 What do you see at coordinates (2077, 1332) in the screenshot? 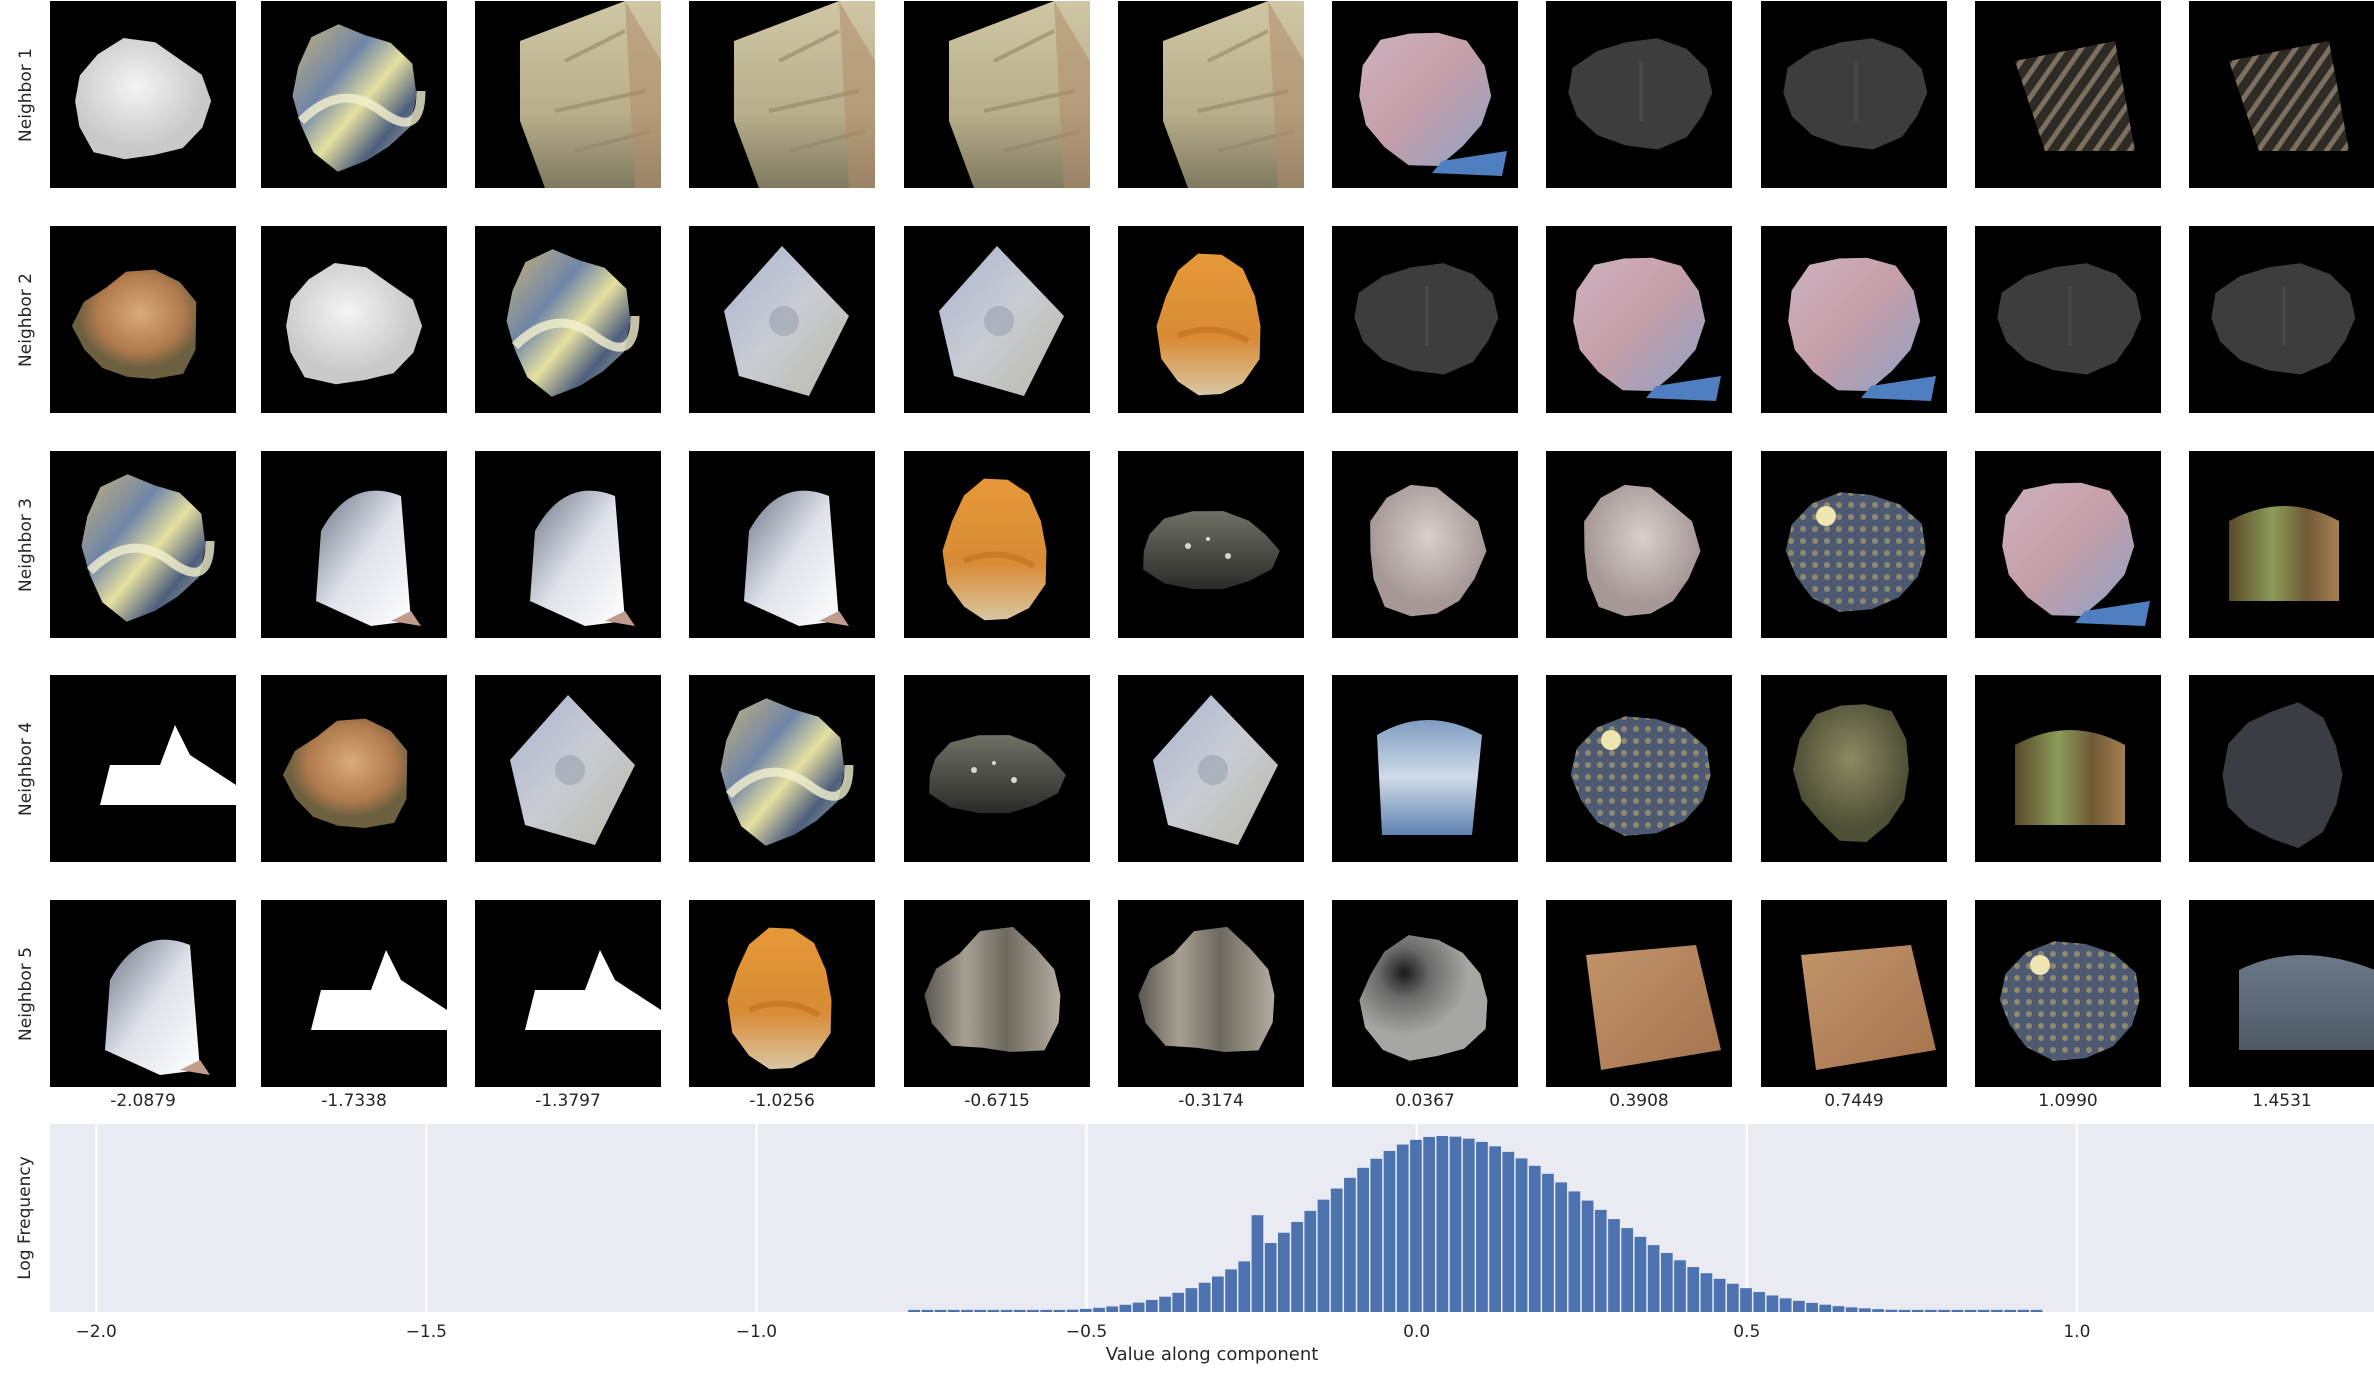
I see `x-tick-label: 1.0` at bounding box center [2077, 1332].